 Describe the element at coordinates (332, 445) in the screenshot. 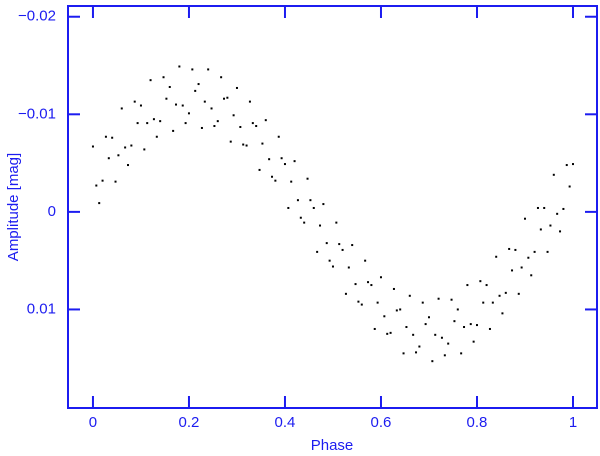

I see `x-axis-label: Phase` at that location.